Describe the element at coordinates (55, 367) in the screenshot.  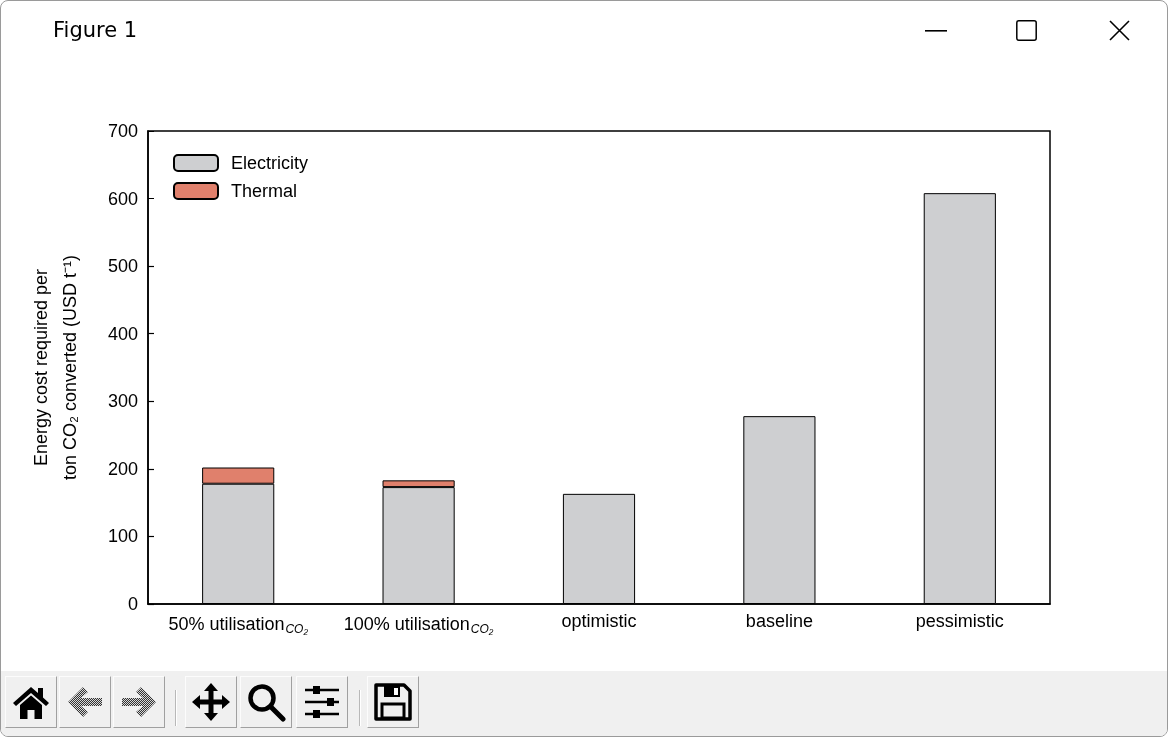
I see `y-axis-title: Energy cost required per ton CO₂ converted (USD t⁻¹)` at that location.